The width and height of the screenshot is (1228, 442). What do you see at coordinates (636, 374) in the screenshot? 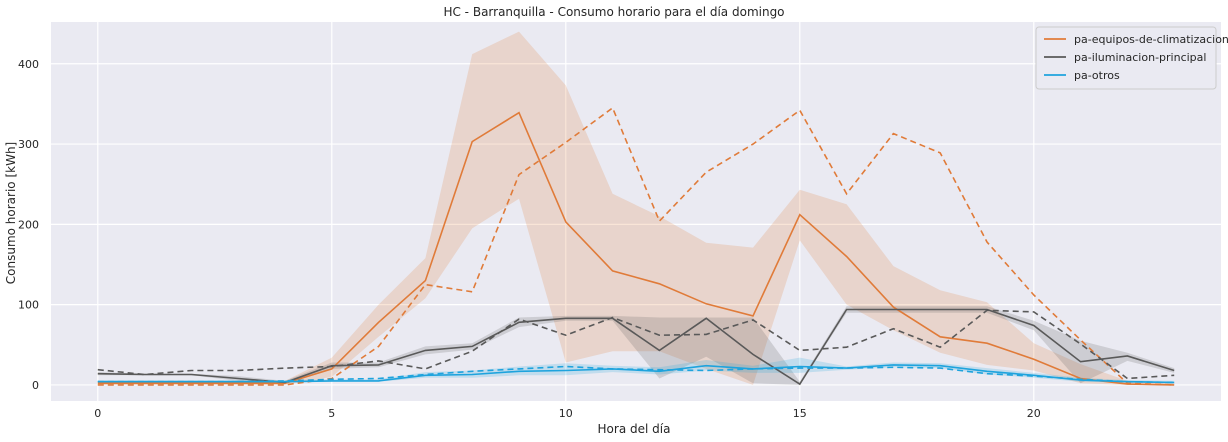
I see `line-pa-otros` at bounding box center [636, 374].